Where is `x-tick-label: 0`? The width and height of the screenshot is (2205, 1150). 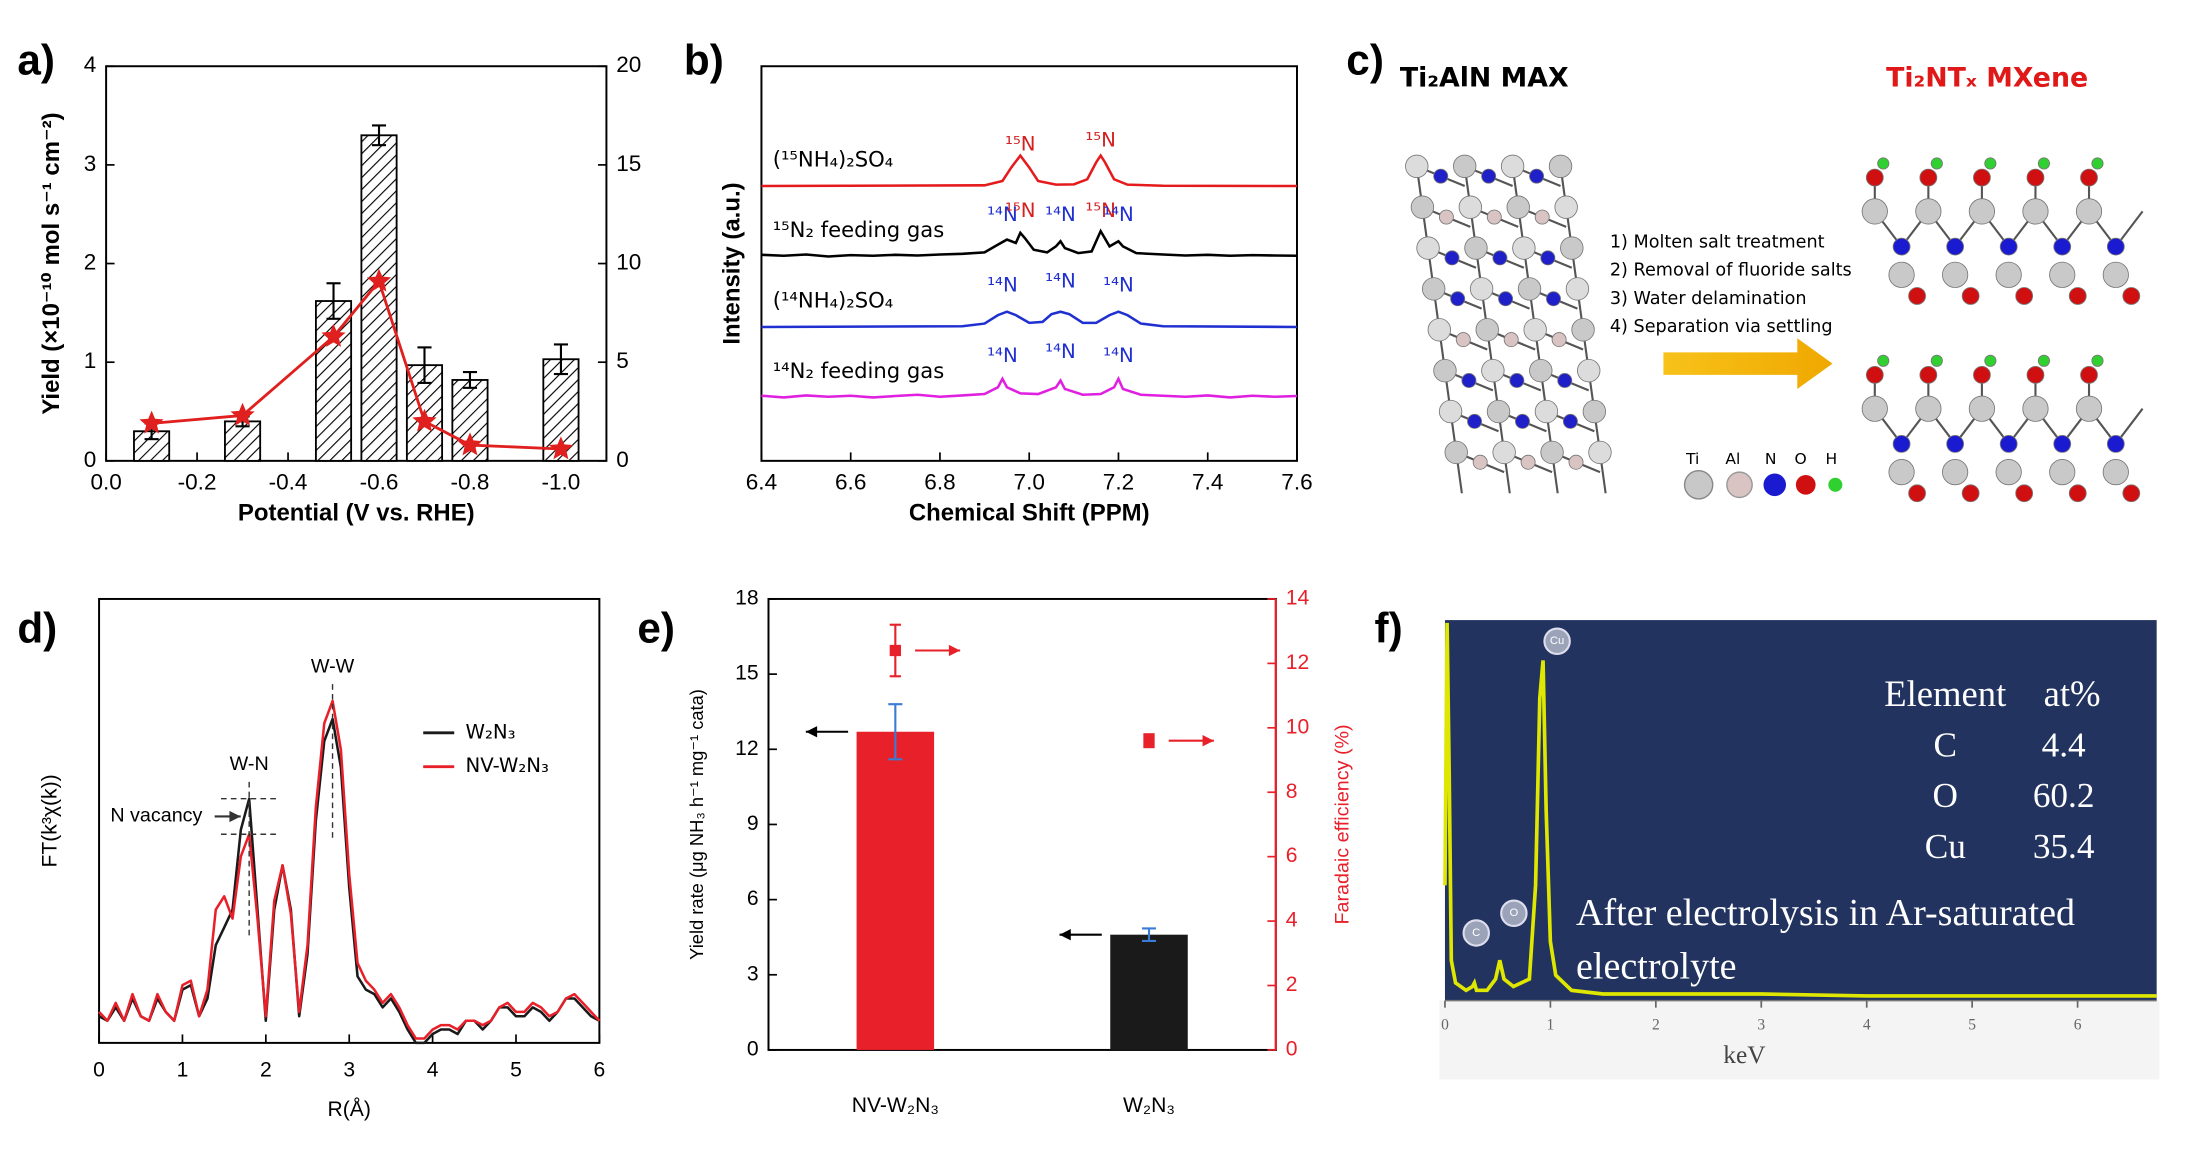
x-tick-label: 0 is located at coordinates (1445, 1025).